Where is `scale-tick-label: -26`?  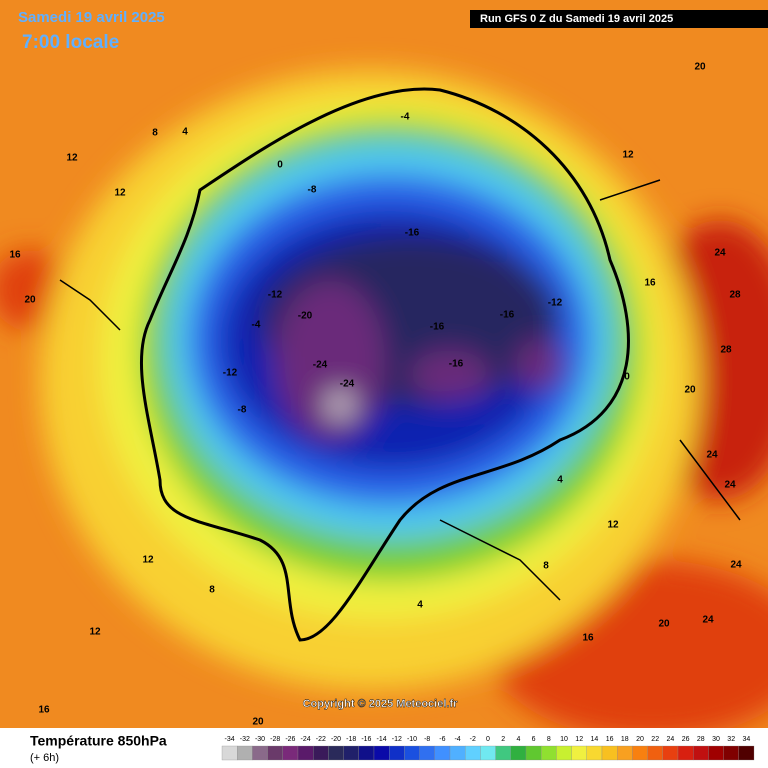
scale-tick-label: -26 is located at coordinates (290, 739).